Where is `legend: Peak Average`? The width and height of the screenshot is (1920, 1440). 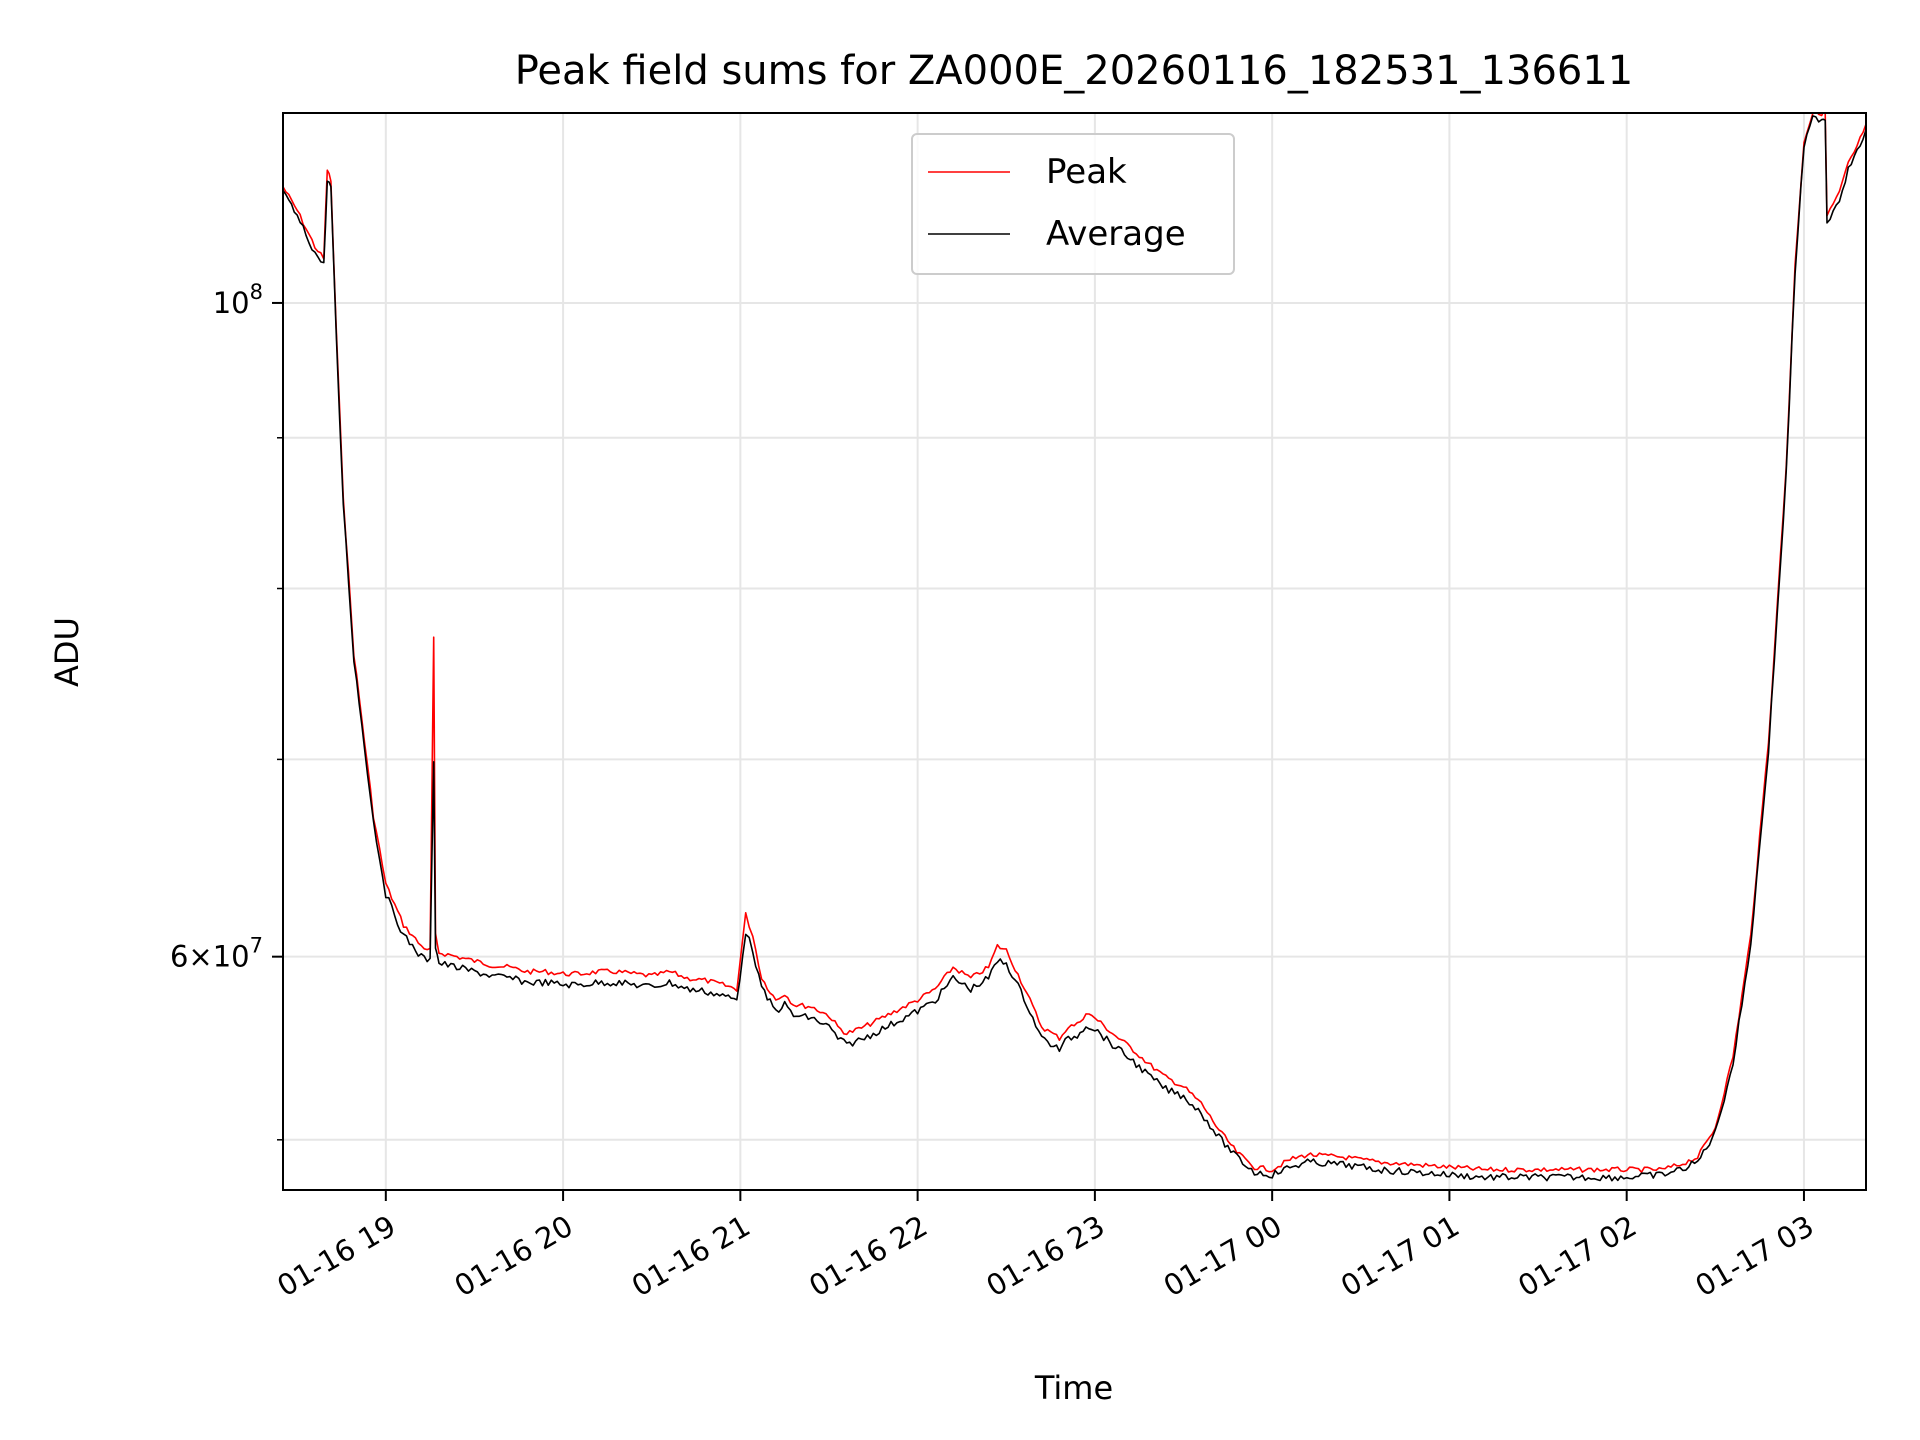 legend: Peak Average is located at coordinates (1073, 204).